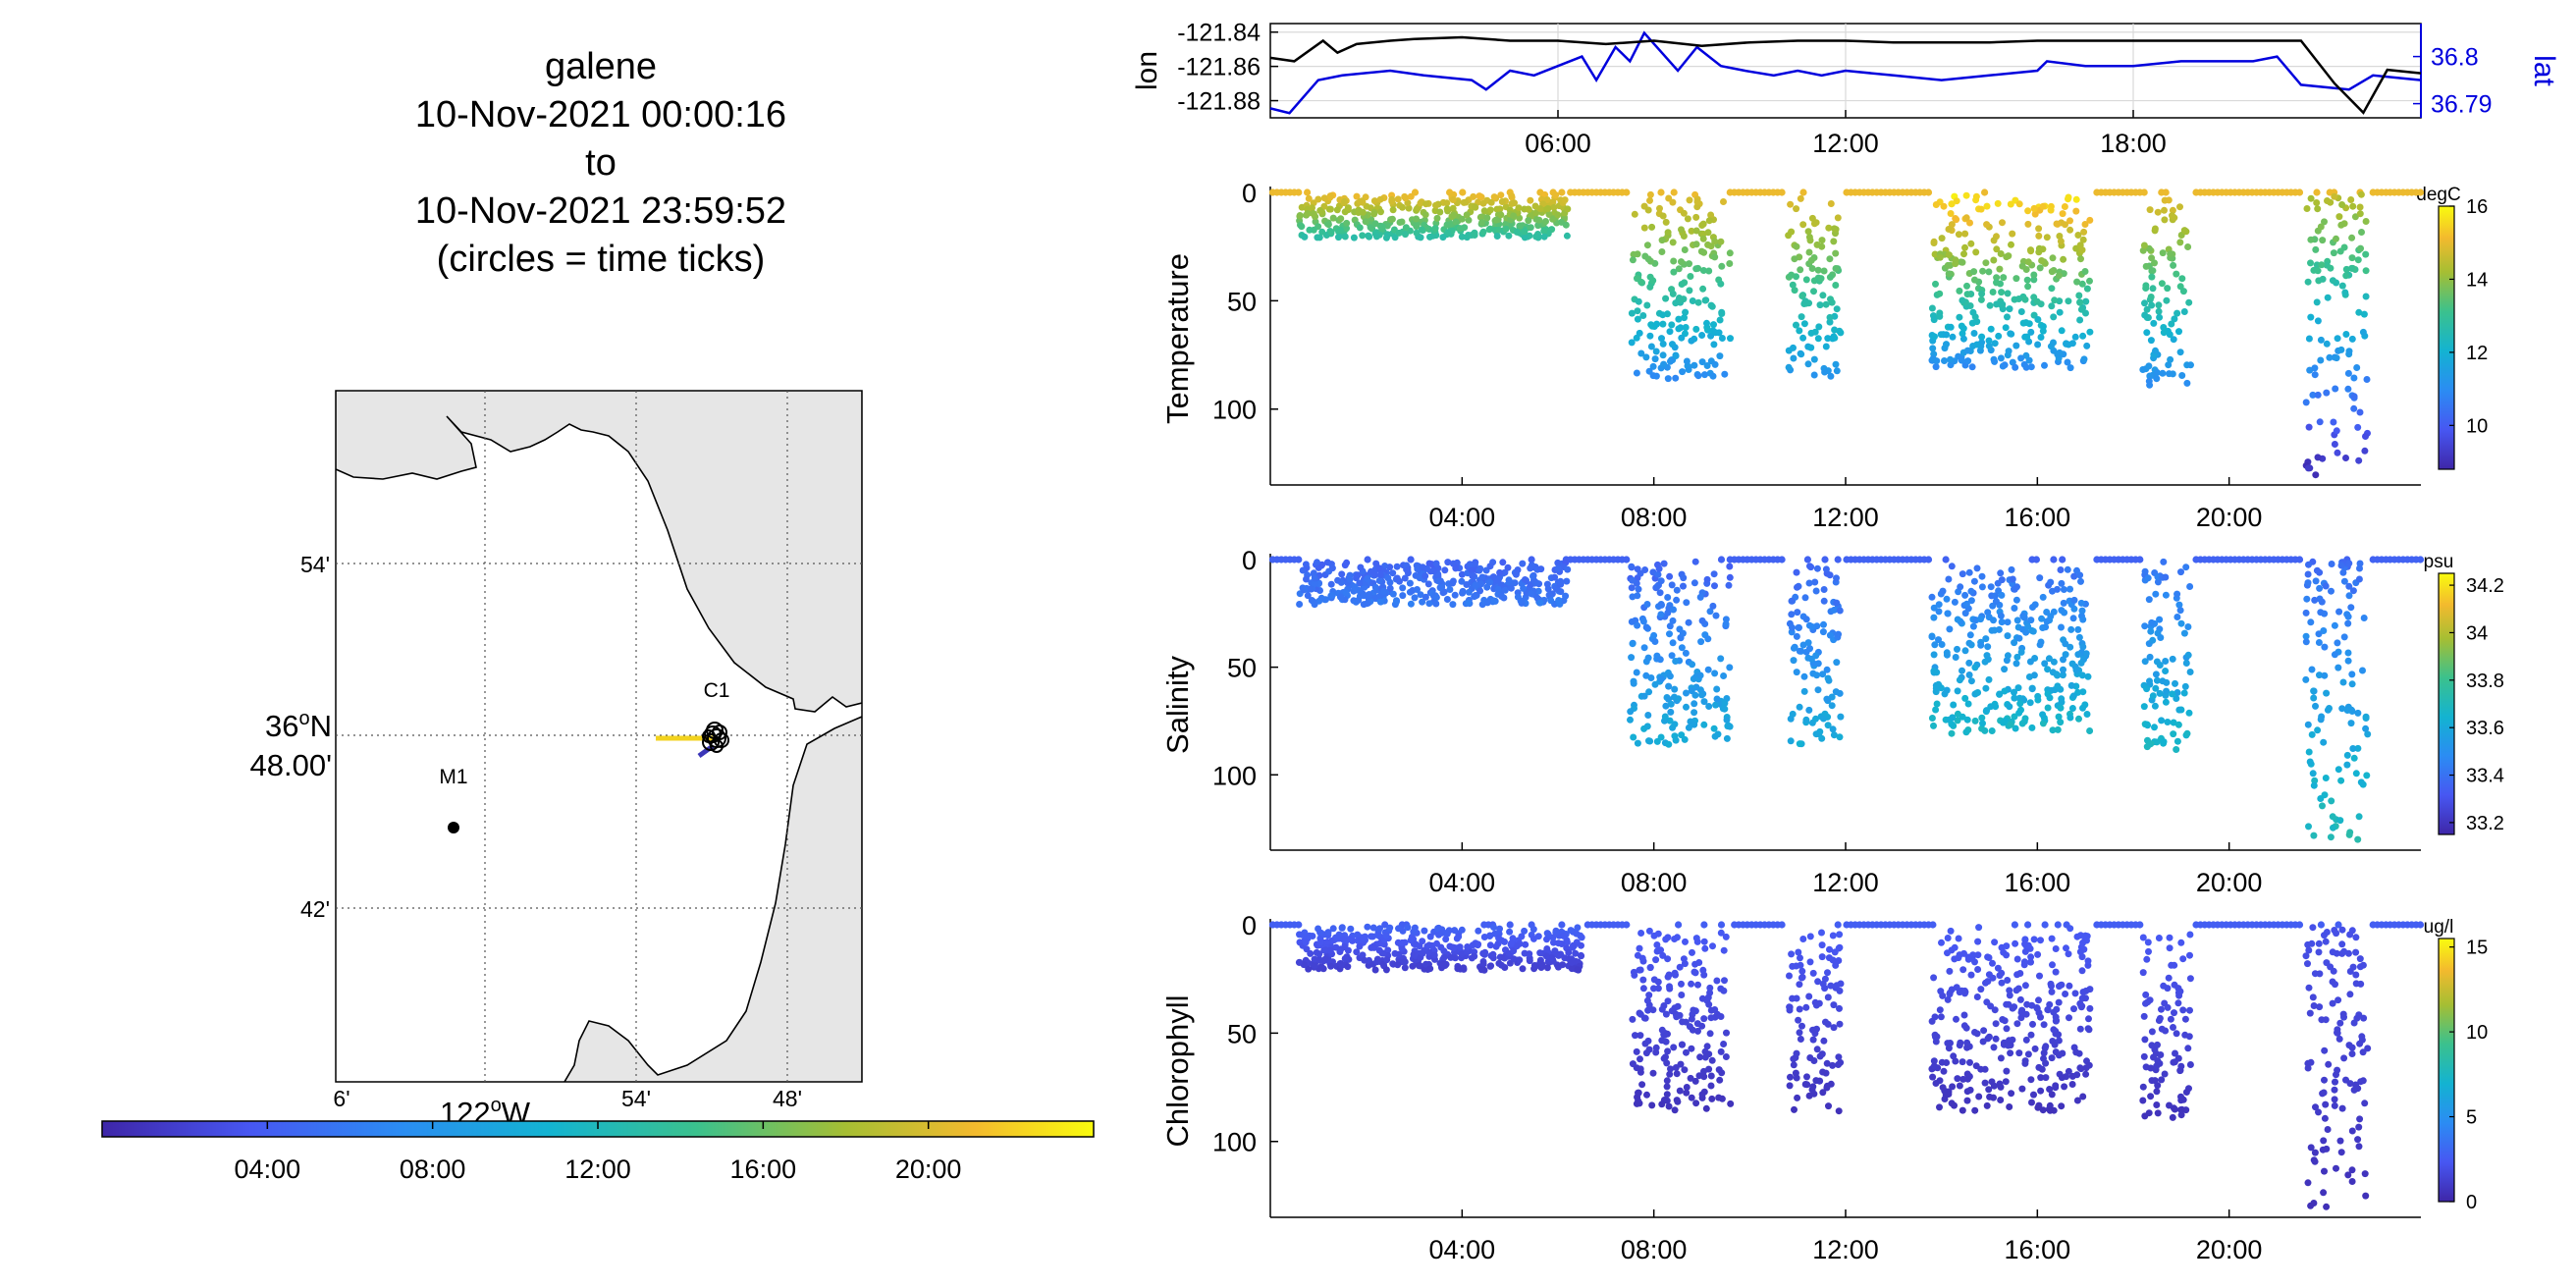 The image size is (2576, 1288). What do you see at coordinates (1558, 143) in the screenshot?
I see `lonlat-tick-label-x: 06:00` at bounding box center [1558, 143].